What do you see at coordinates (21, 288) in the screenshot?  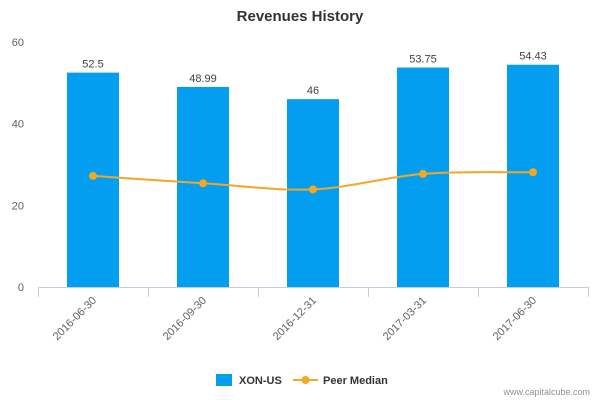 I see `y-tick-label: 0` at bounding box center [21, 288].